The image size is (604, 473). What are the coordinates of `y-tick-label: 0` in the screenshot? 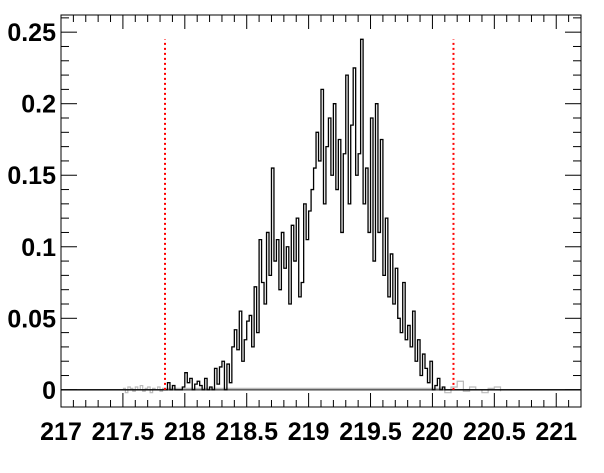 It's located at (49, 391).